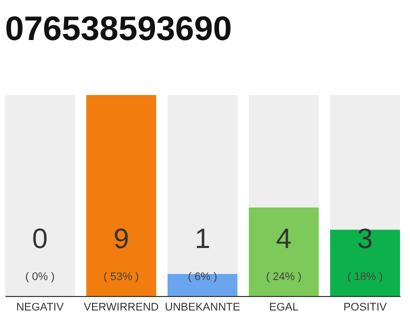  Describe the element at coordinates (202, 308) in the screenshot. I see `x-tick-label: UNBEKANNTE` at that location.